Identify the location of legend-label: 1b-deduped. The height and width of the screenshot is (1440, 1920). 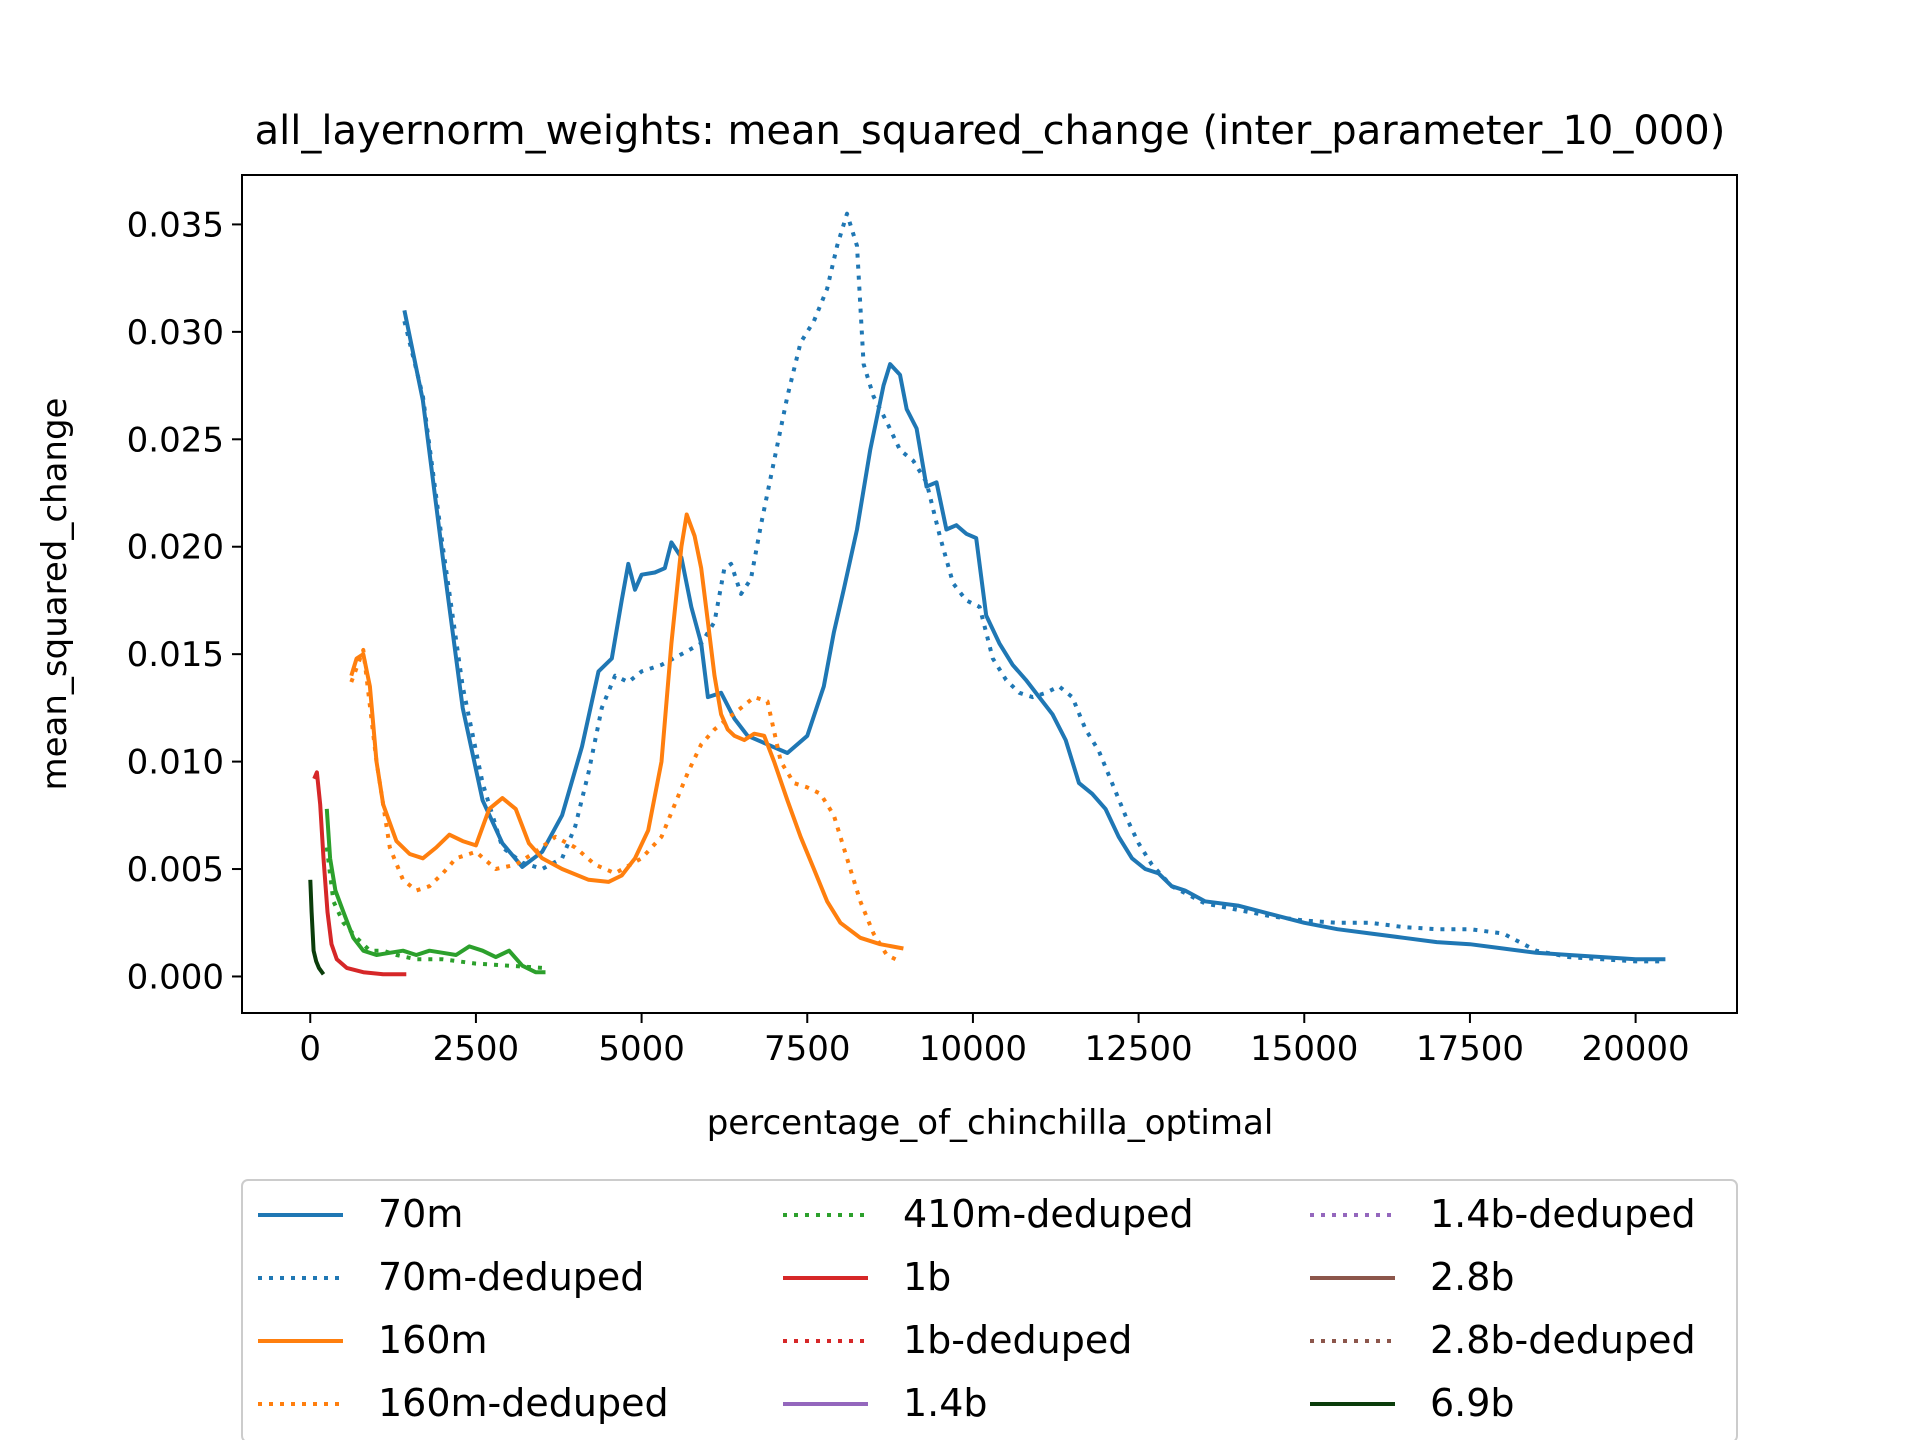
(1017, 1340).